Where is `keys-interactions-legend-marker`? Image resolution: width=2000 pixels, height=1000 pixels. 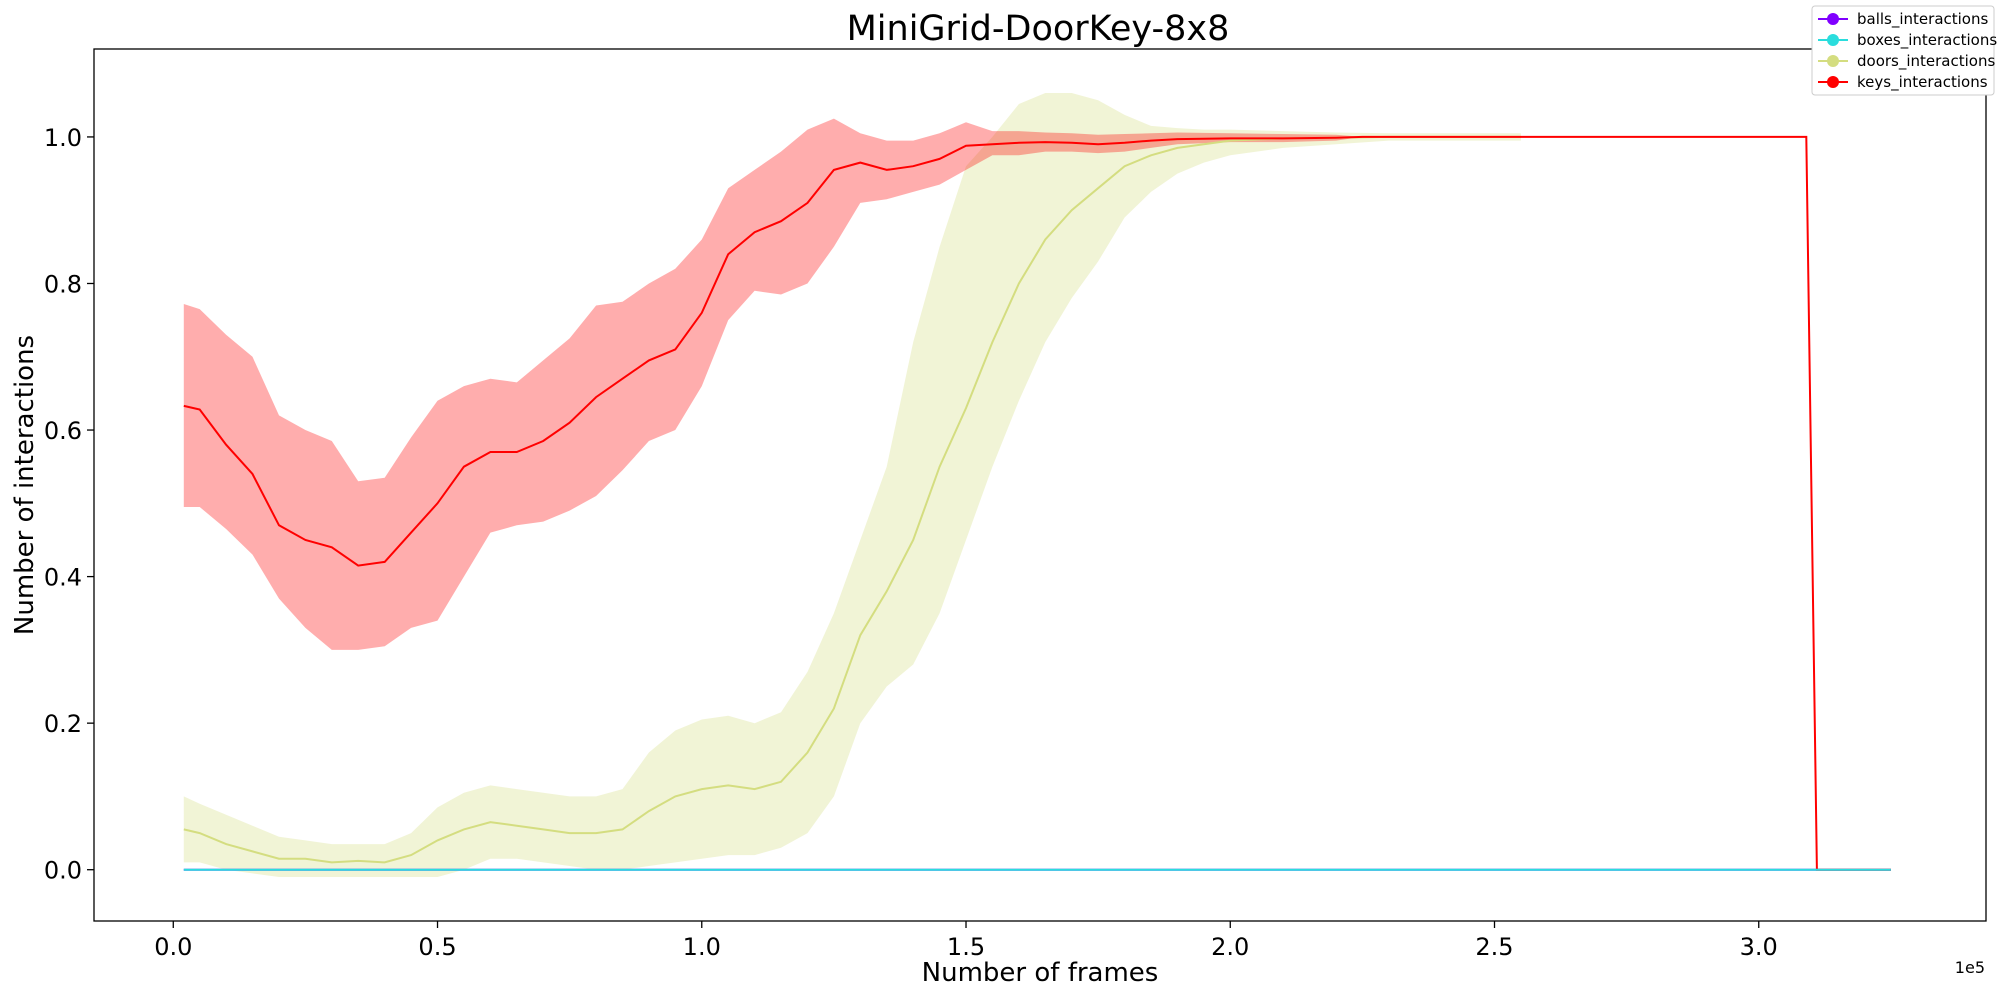
keys-interactions-legend-marker is located at coordinates (1833, 82).